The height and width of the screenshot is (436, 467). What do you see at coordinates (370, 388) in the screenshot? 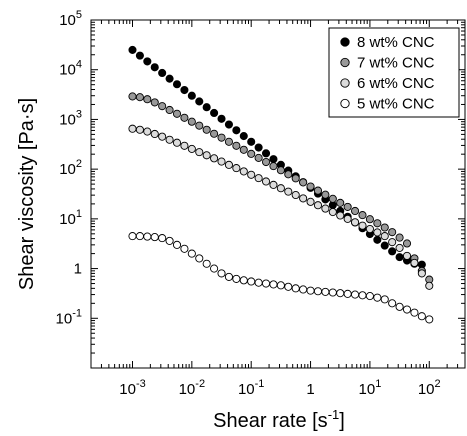
I see `x-tick-label: 10¹` at bounding box center [370, 388].